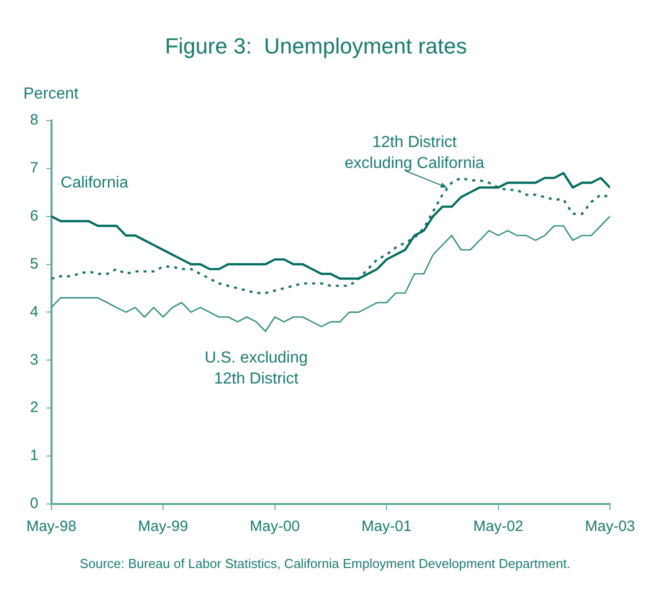 The image size is (650, 589). What do you see at coordinates (51, 527) in the screenshot?
I see `x-tick-label: May-98` at bounding box center [51, 527].